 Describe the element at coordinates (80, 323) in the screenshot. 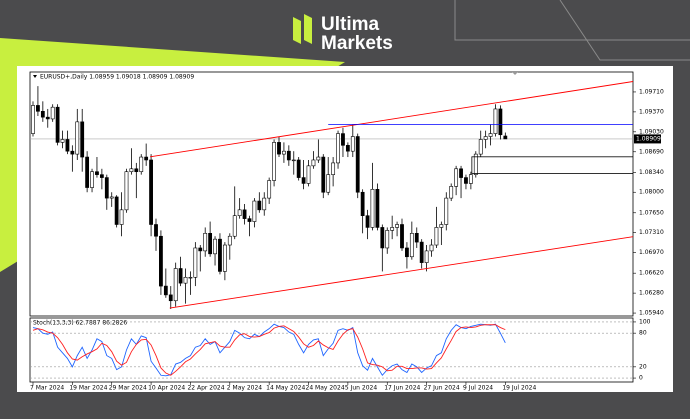

I see `indicator-title: Stoch(13,3,3) 62.7887 86.2826` at that location.